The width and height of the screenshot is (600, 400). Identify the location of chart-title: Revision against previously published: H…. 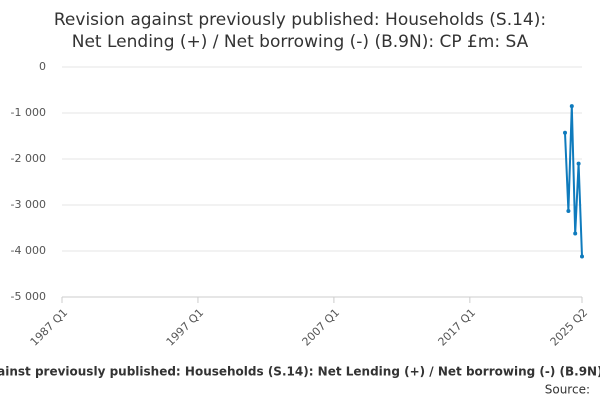
(300, 20).